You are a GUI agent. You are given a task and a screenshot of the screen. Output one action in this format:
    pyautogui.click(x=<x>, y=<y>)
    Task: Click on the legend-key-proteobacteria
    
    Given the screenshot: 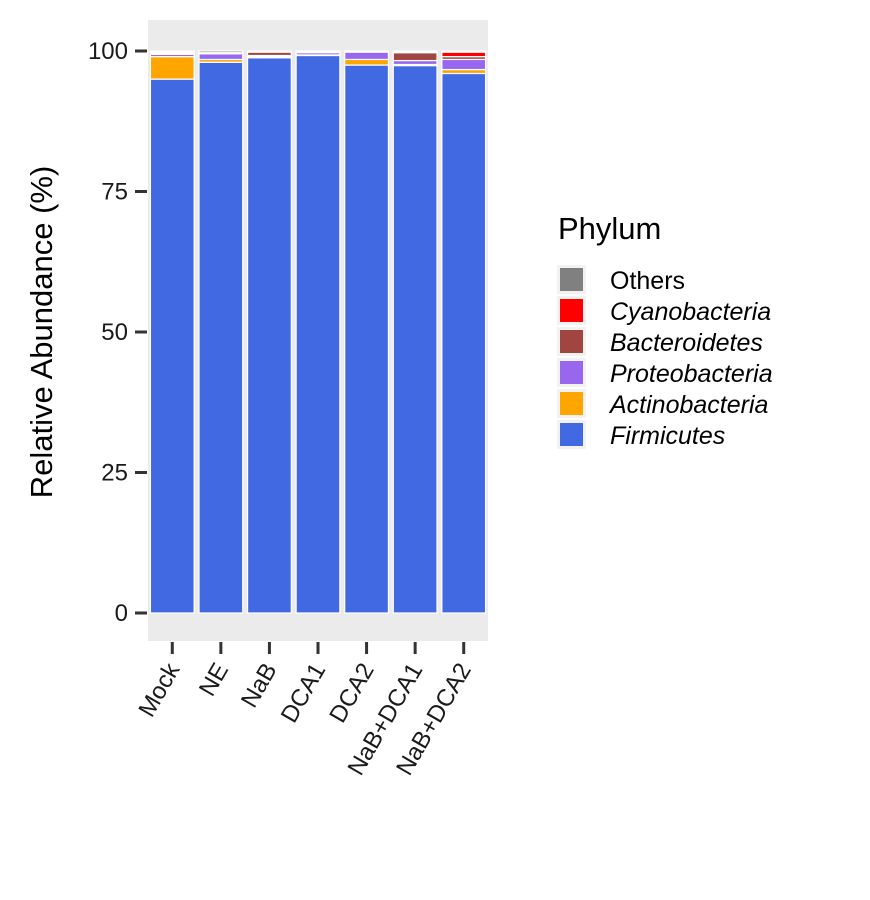 What is the action you would take?
    pyautogui.click(x=571, y=372)
    